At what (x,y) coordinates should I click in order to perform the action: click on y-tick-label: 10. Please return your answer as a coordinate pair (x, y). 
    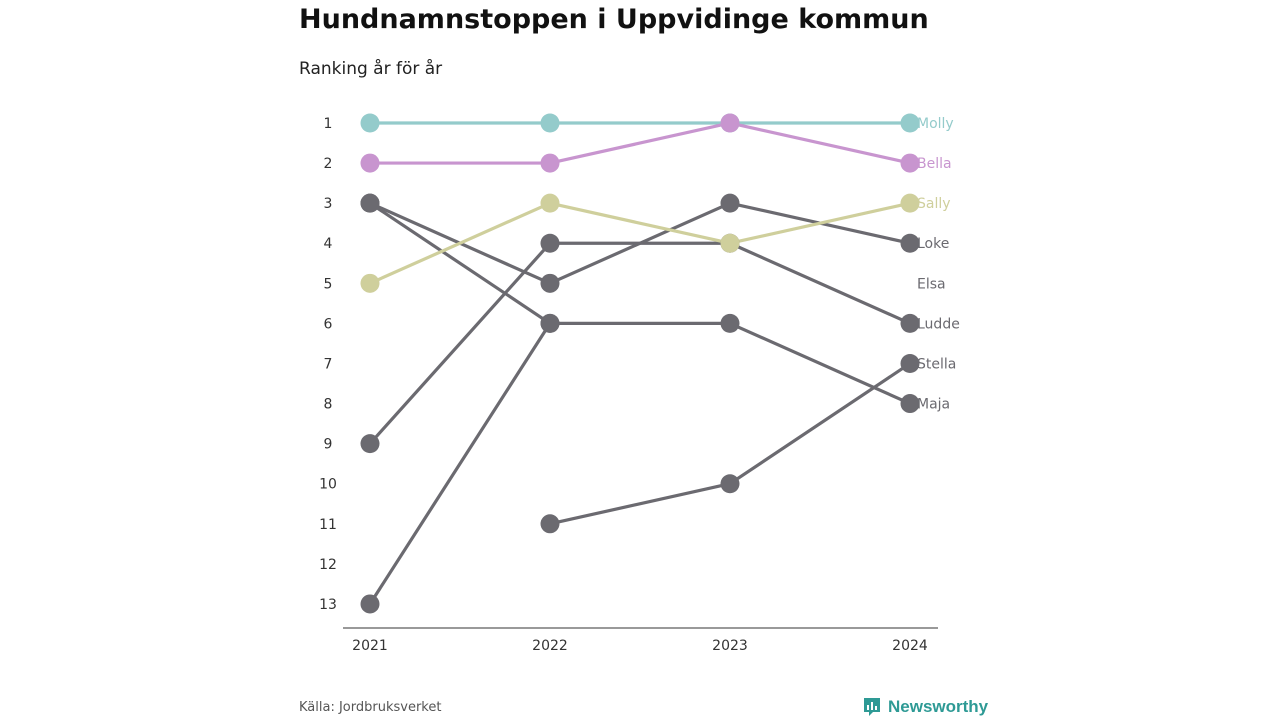
    Looking at the image, I should click on (328, 485).